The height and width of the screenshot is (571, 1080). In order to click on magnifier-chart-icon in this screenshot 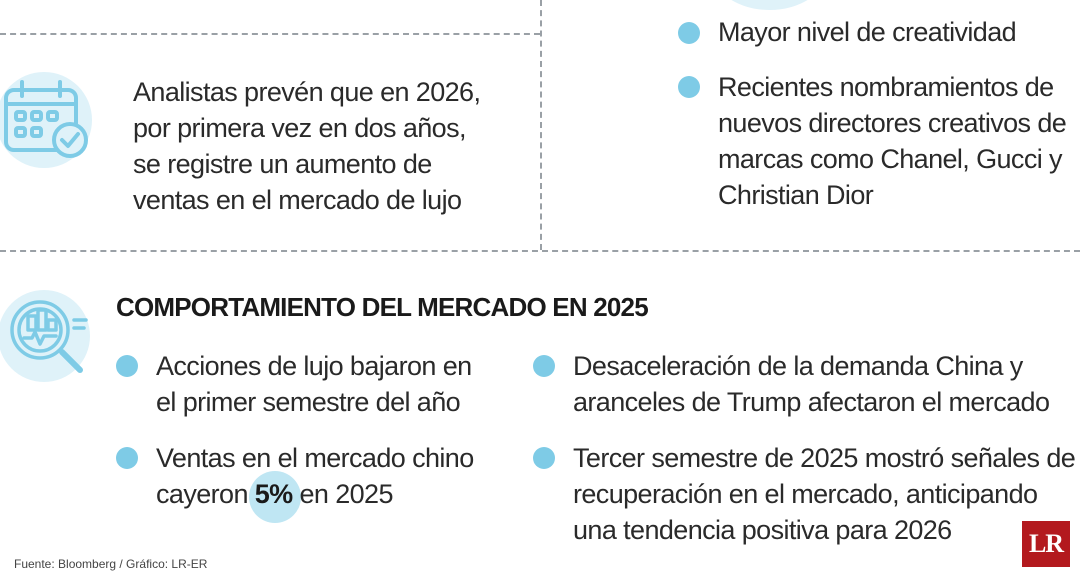, I will do `click(49, 336)`.